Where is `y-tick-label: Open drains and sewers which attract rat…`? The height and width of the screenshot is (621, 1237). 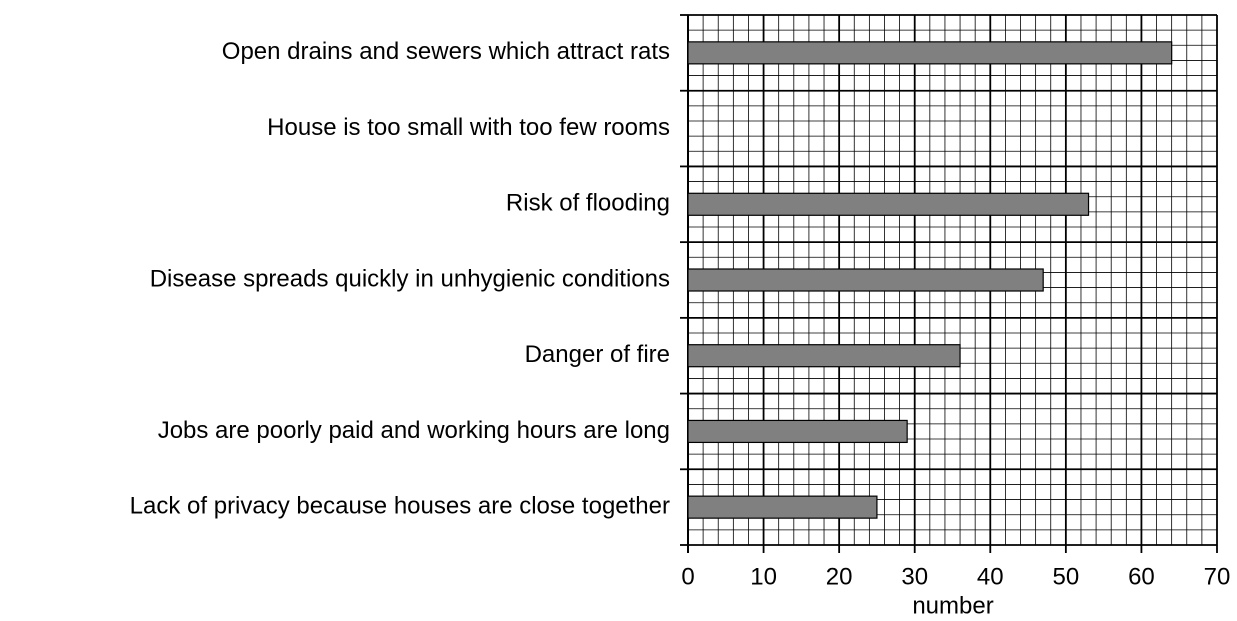 y-tick-label: Open drains and sewers which attract rat… is located at coordinates (446, 51).